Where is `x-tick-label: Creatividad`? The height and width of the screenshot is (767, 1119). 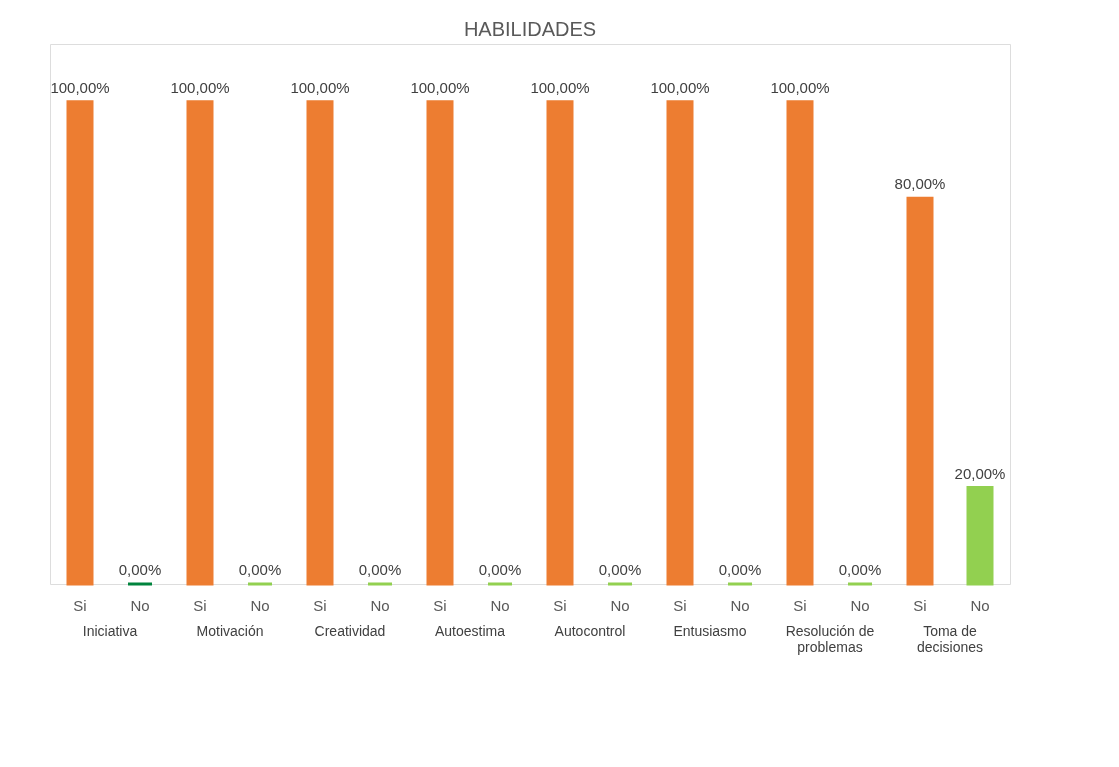
x-tick-label: Creatividad is located at coordinates (350, 630).